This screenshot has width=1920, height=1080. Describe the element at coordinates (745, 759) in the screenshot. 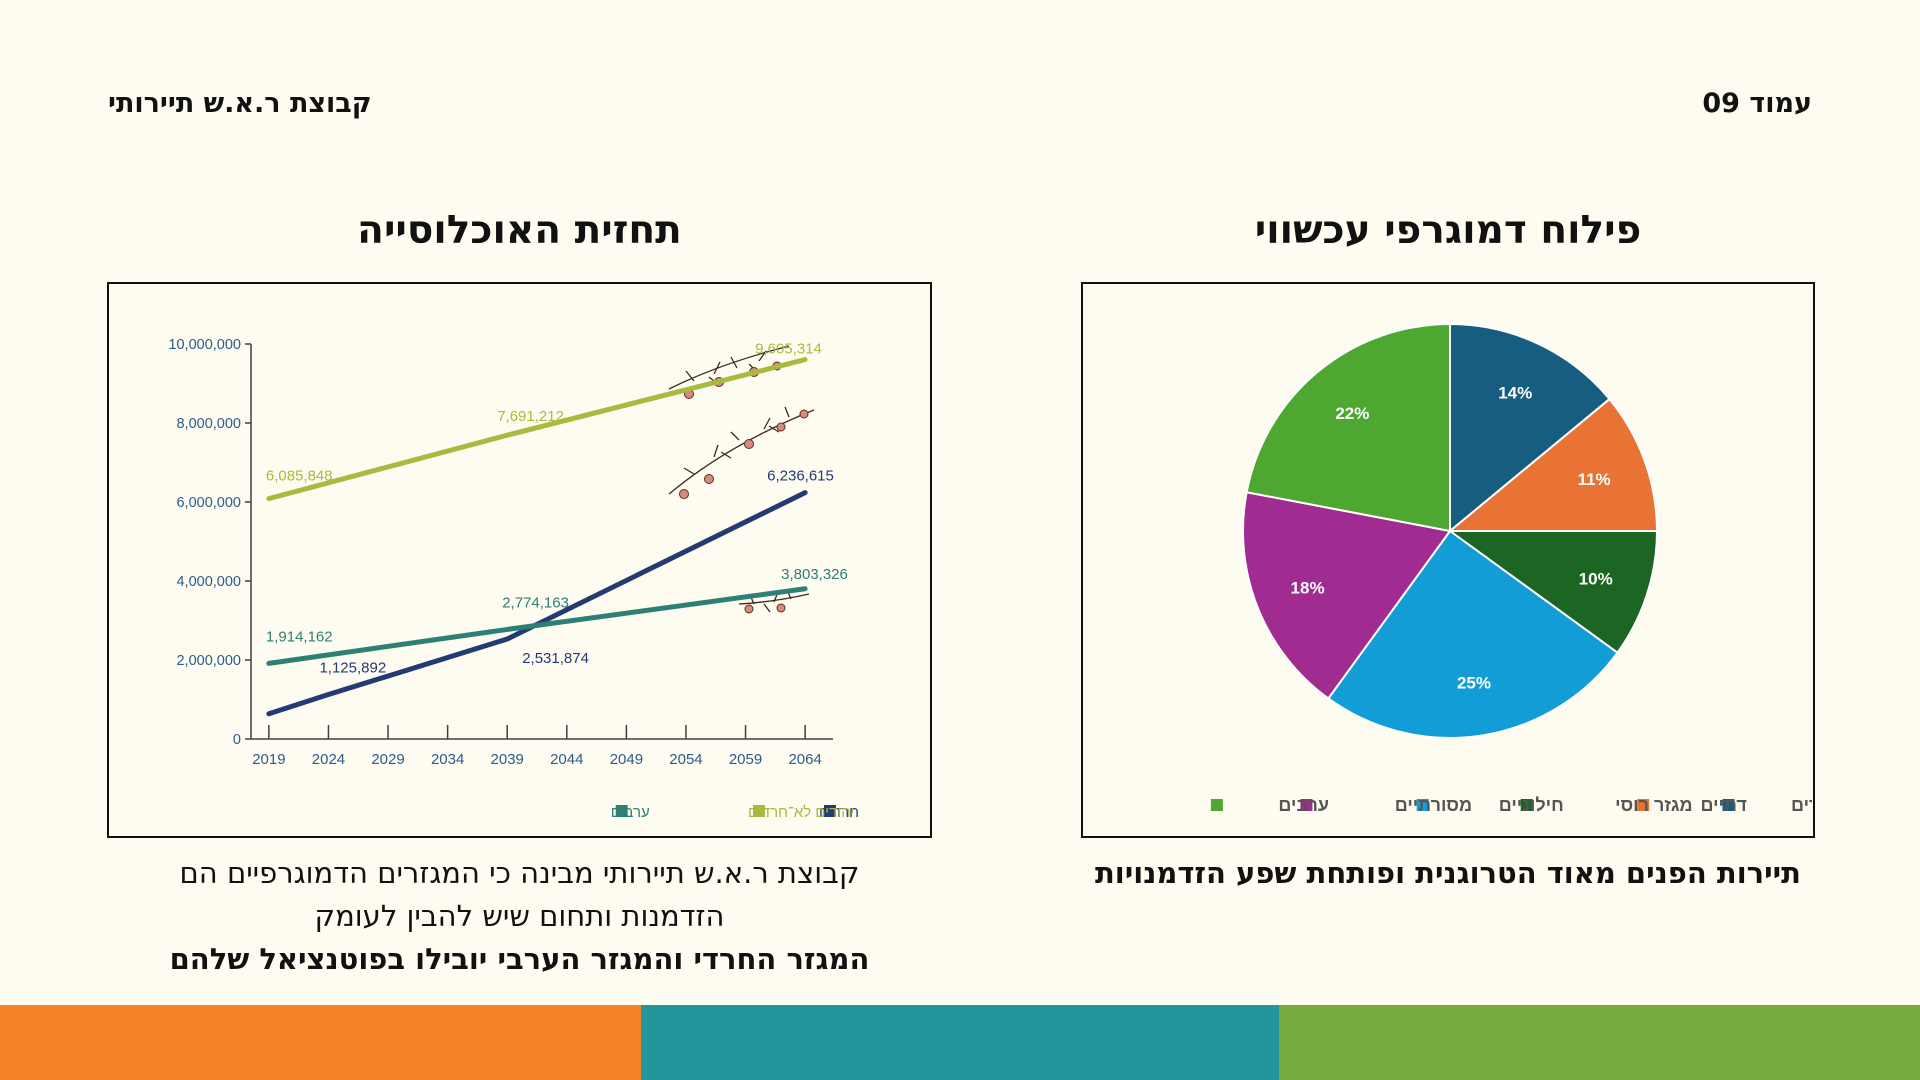

I see `x-tick-label-8: 2059` at that location.